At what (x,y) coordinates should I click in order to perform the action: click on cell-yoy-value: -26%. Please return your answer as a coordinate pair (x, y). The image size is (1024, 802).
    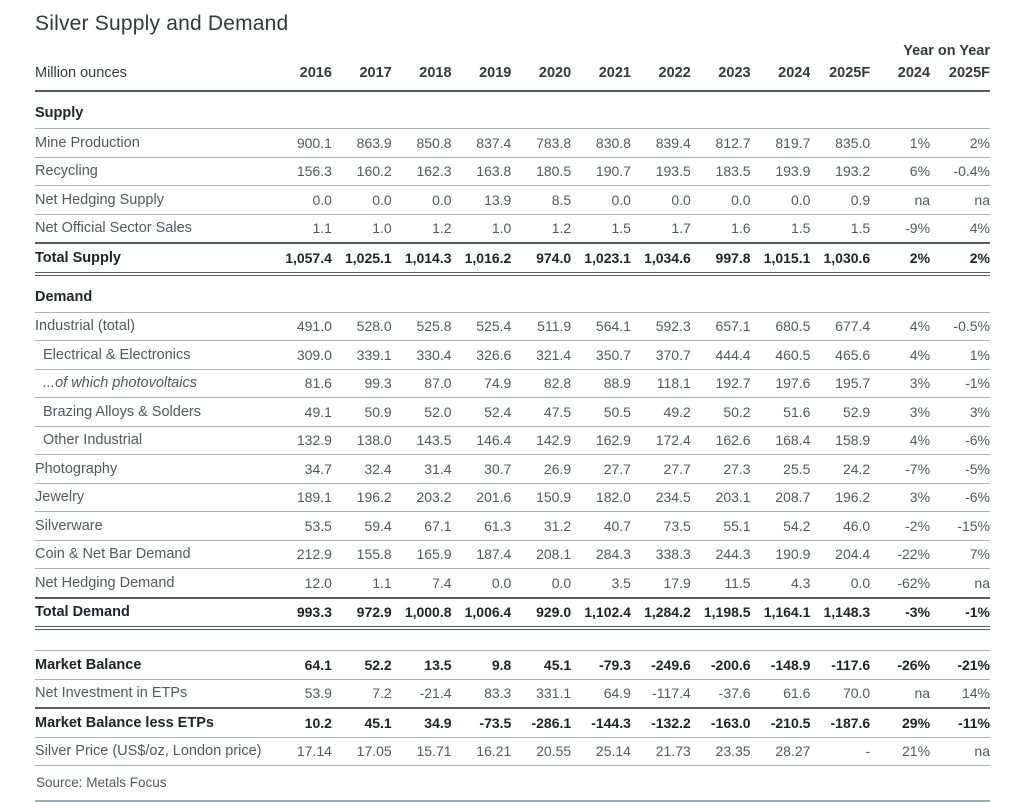
    Looking at the image, I should click on (900, 665).